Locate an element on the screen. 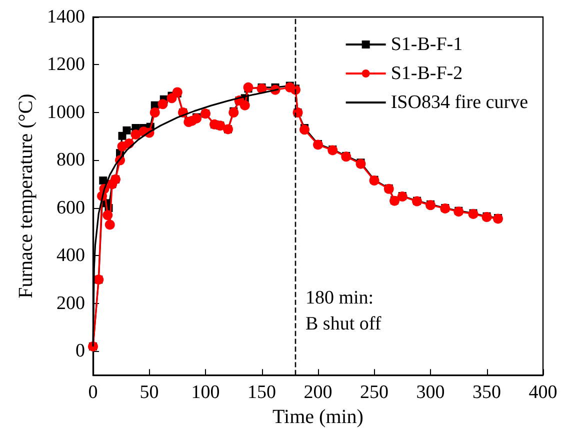 The image size is (563, 432). y-tick-label: 200 is located at coordinates (70, 303).